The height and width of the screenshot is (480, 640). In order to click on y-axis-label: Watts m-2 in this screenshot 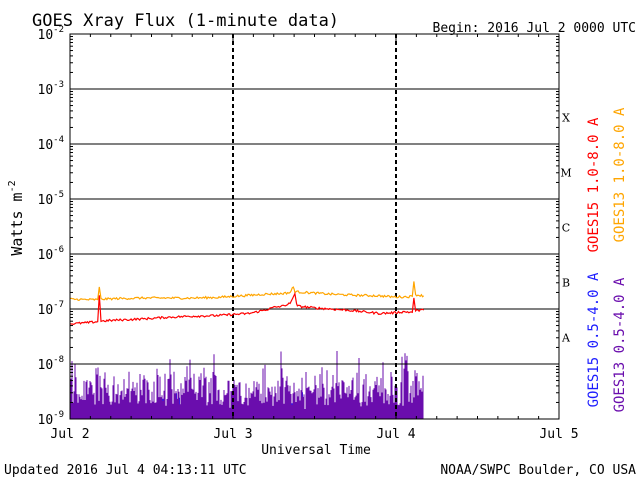, I will do `click(16, 217)`.